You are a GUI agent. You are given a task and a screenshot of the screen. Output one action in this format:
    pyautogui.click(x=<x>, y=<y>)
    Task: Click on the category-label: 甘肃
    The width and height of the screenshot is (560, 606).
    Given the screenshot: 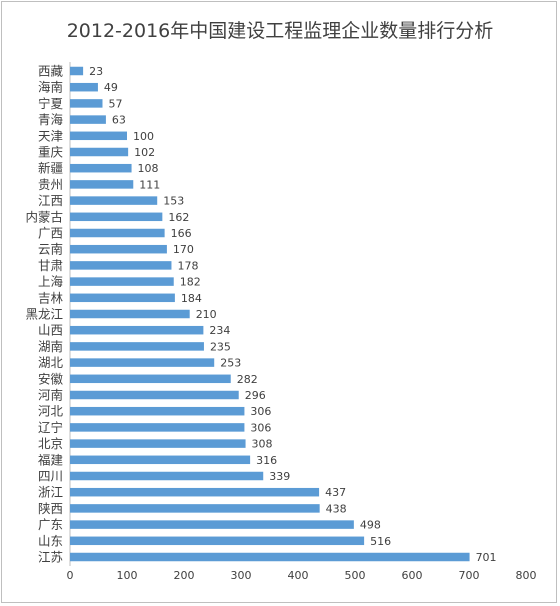 What is the action you would take?
    pyautogui.click(x=50, y=265)
    